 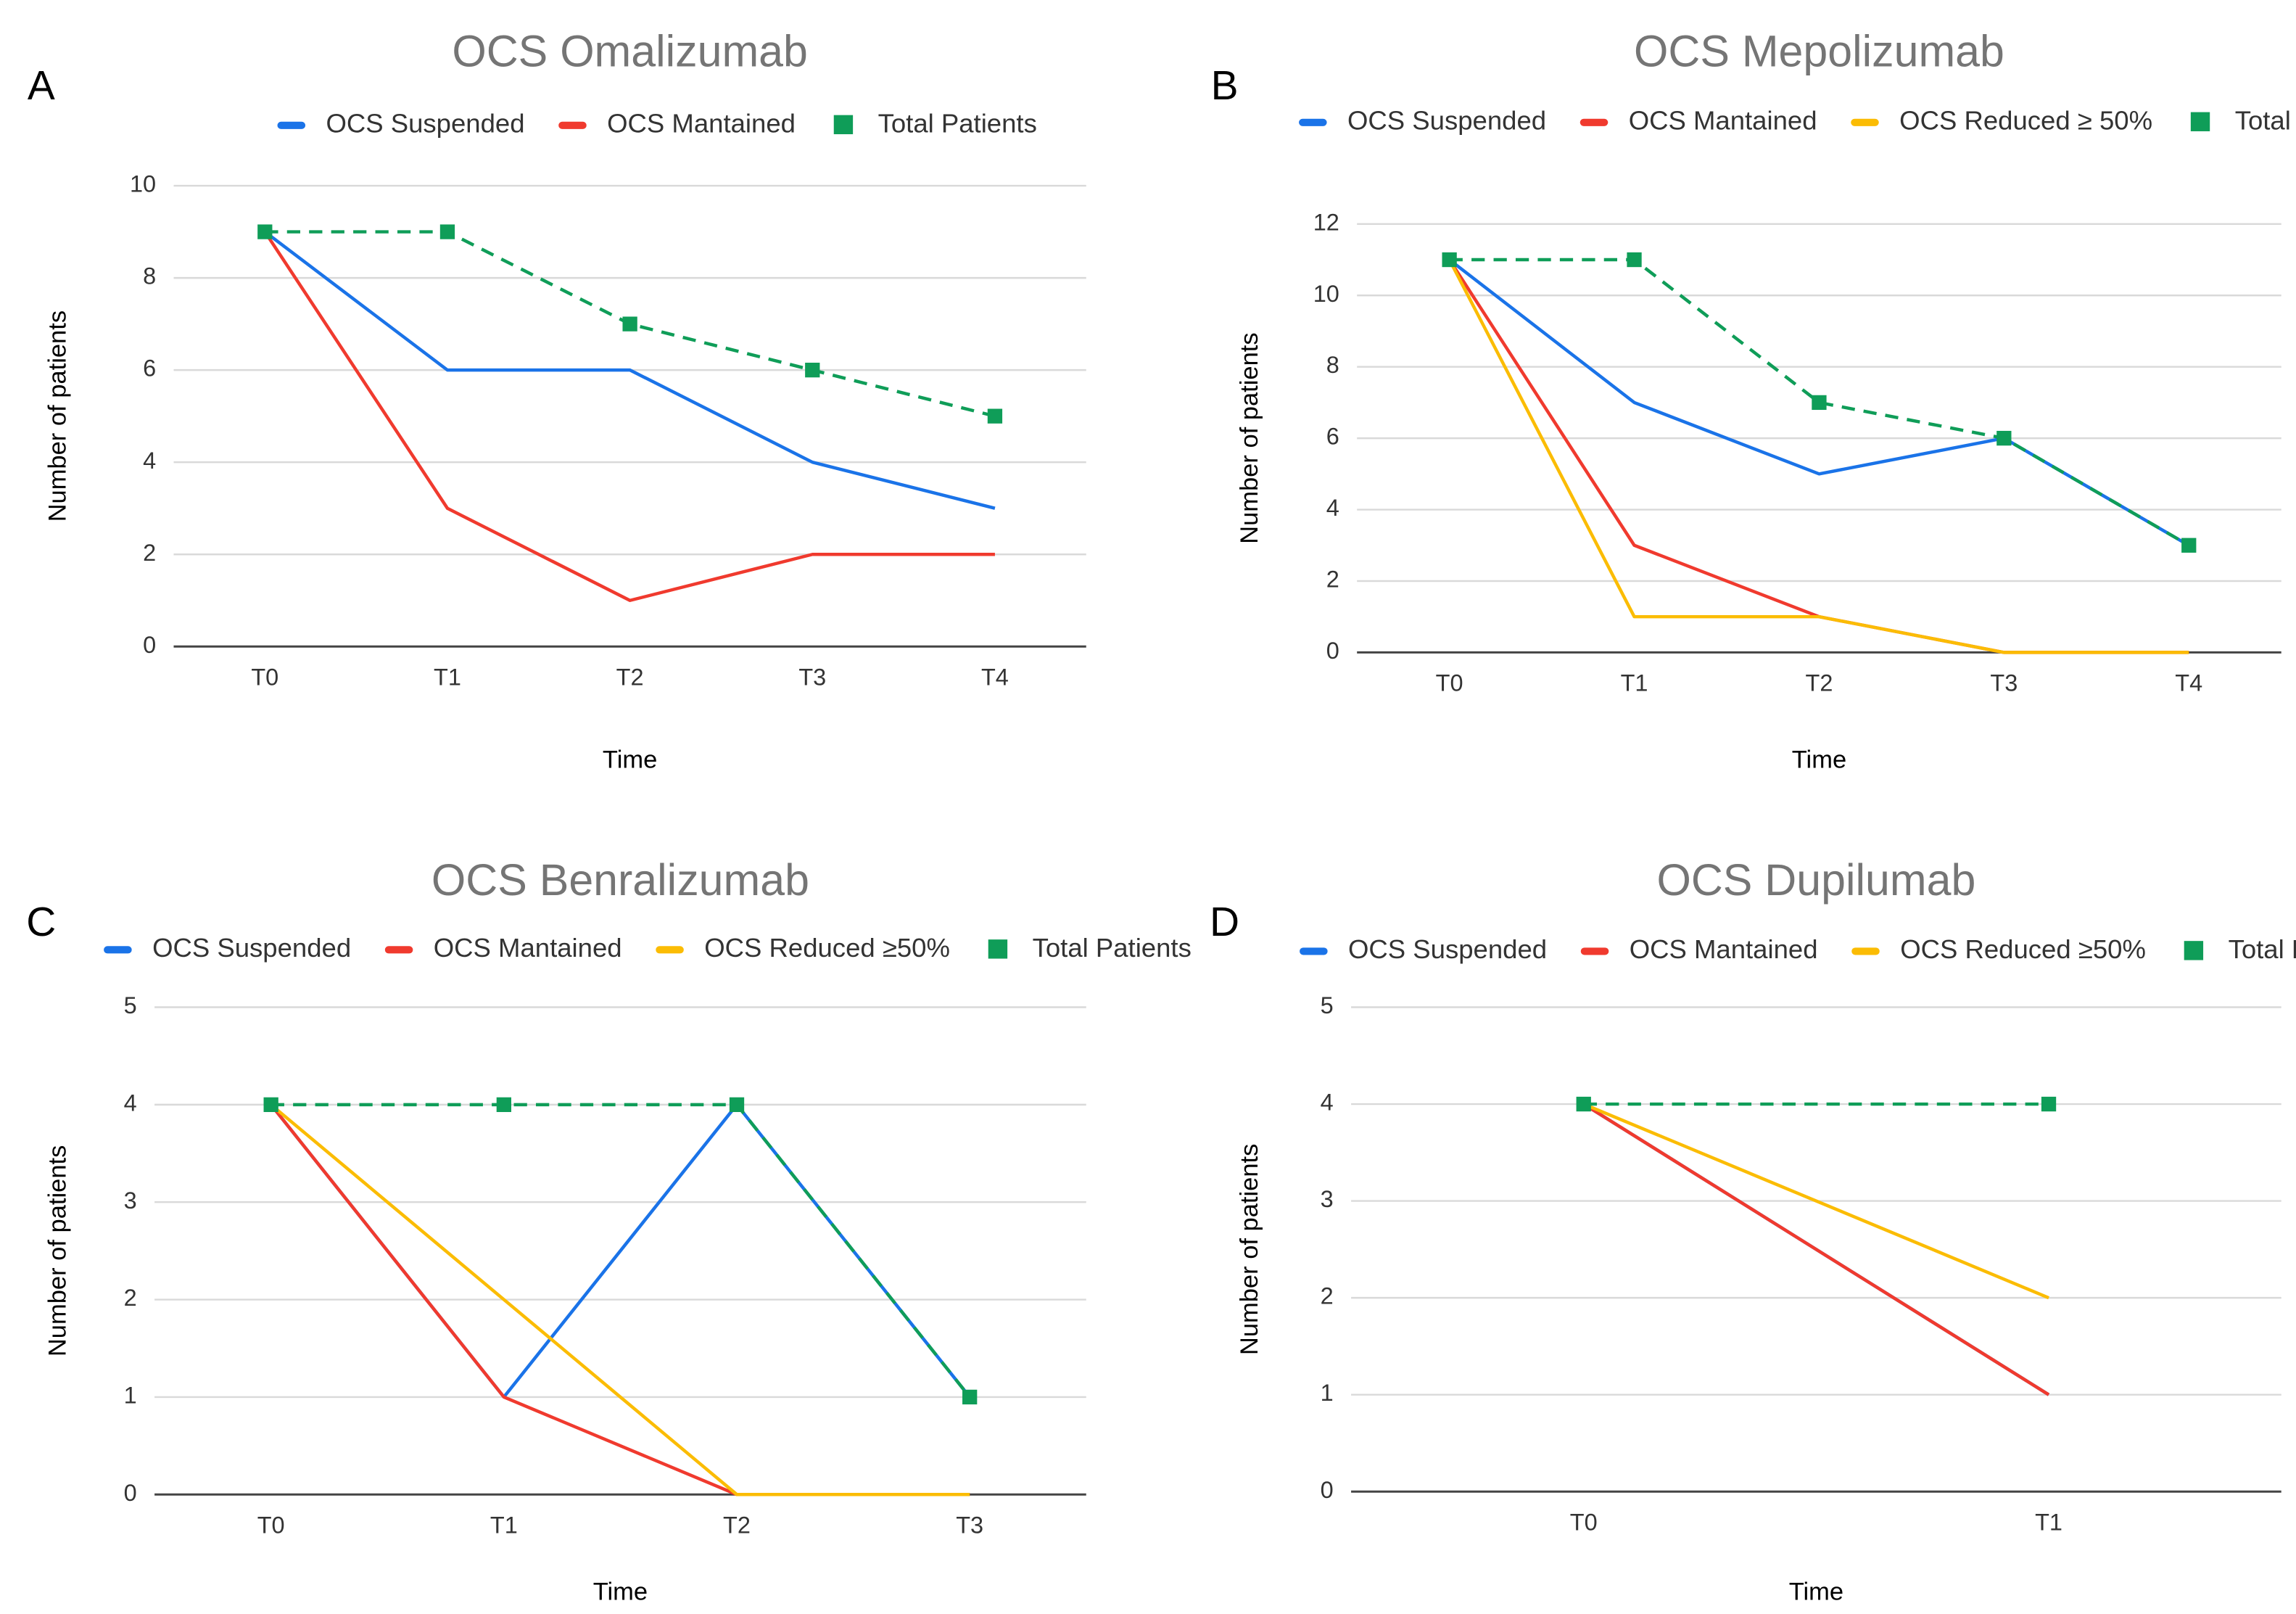 I want to click on panel-label: C, so click(x=41, y=922).